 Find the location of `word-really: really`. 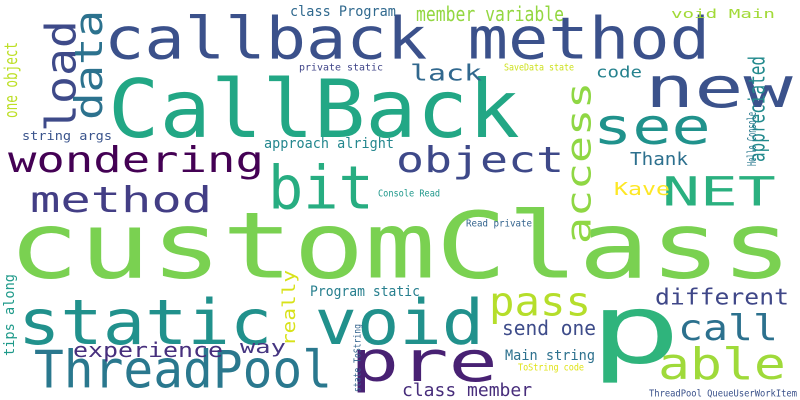

word-really: really is located at coordinates (289, 307).